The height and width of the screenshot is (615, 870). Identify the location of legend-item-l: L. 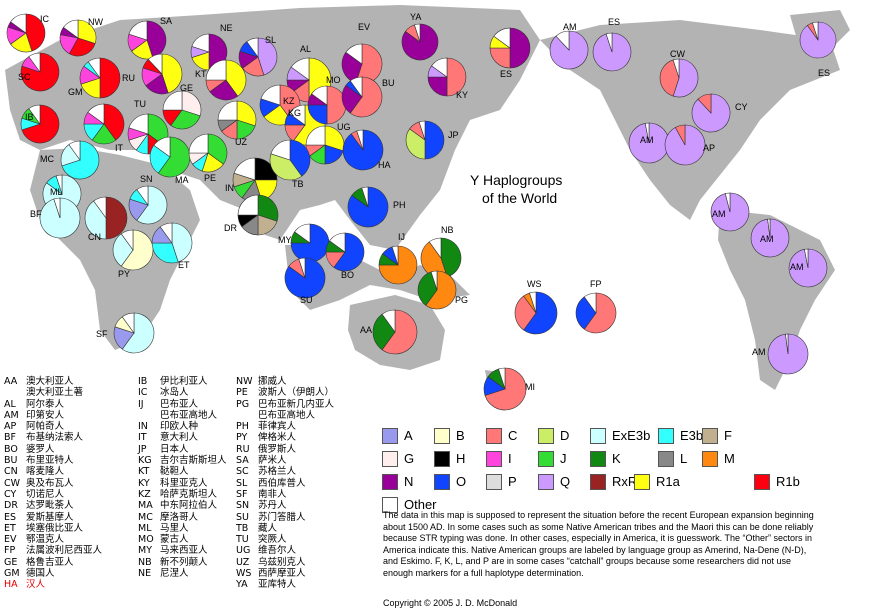
(672, 459).